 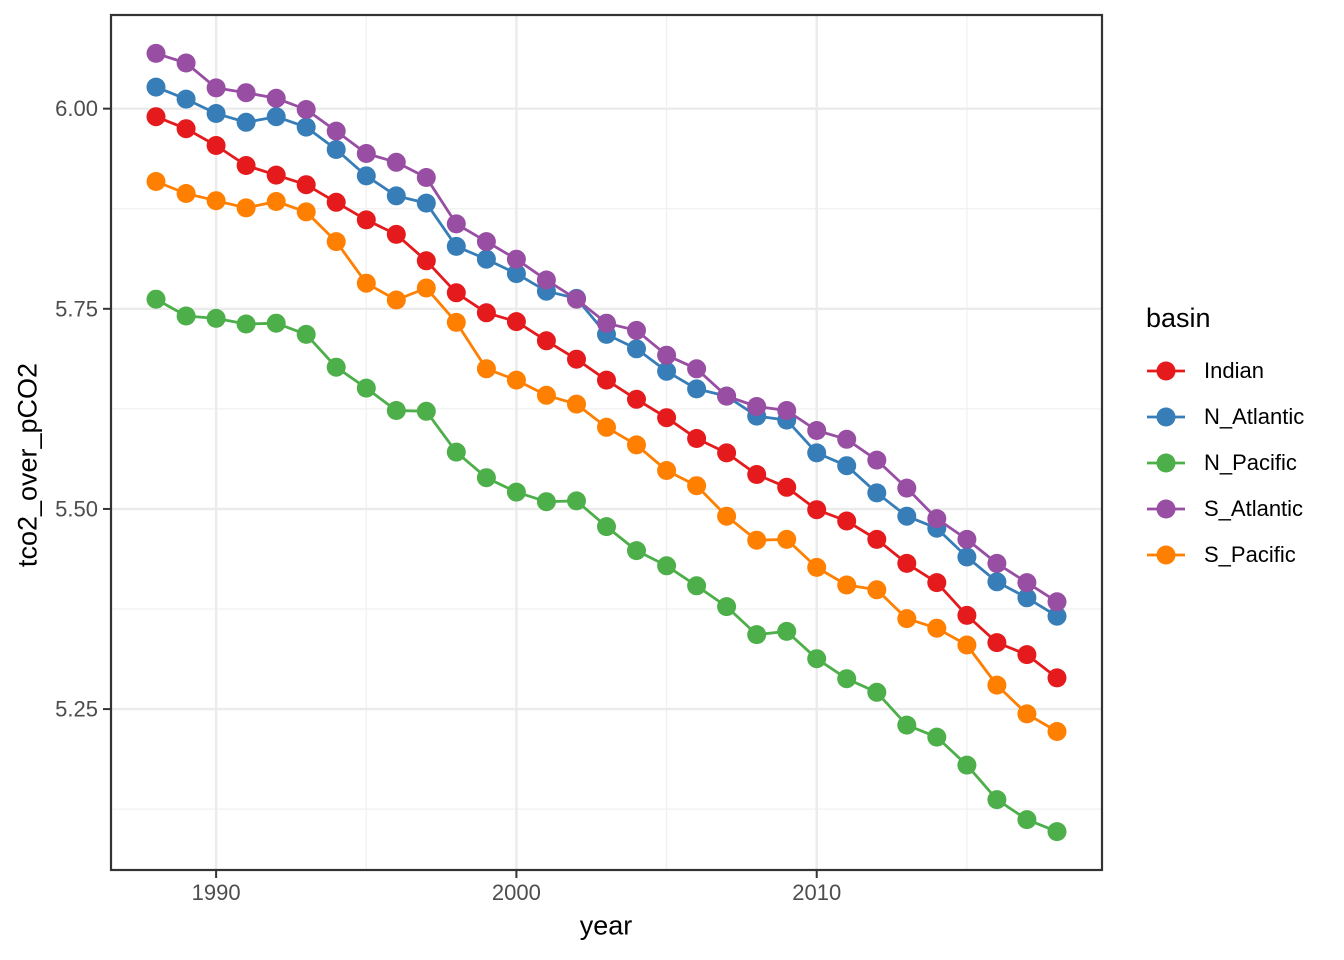 I want to click on y-tick-label: 5.75, so click(x=76, y=308).